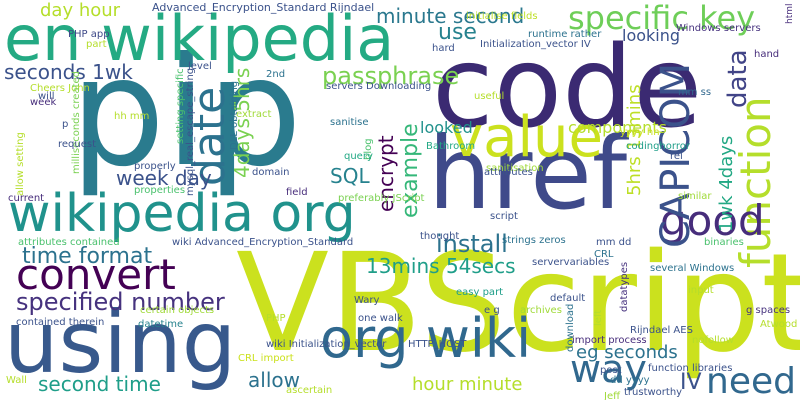 The width and height of the screenshot is (800, 400). Describe the element at coordinates (690, 368) in the screenshot. I see `word: function libraries` at that location.